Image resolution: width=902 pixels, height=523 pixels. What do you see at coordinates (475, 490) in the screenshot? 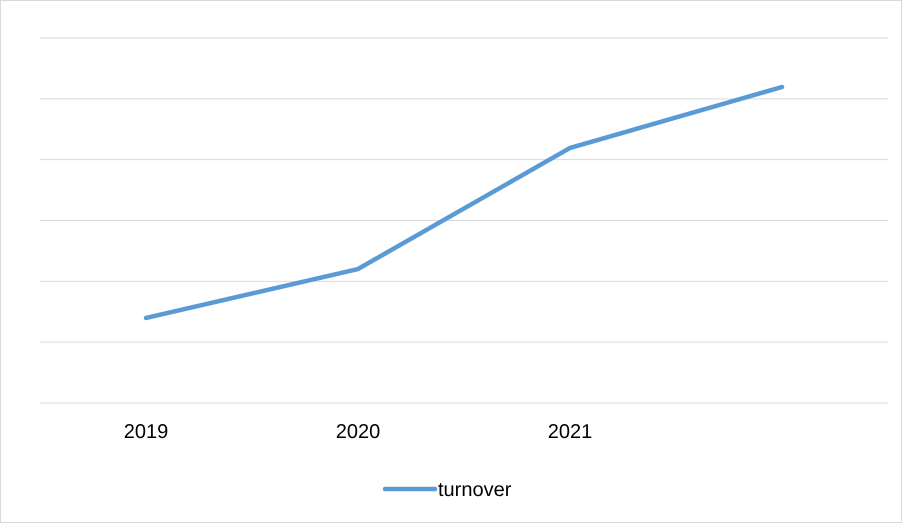
I see `legend-label: turnover` at bounding box center [475, 490].